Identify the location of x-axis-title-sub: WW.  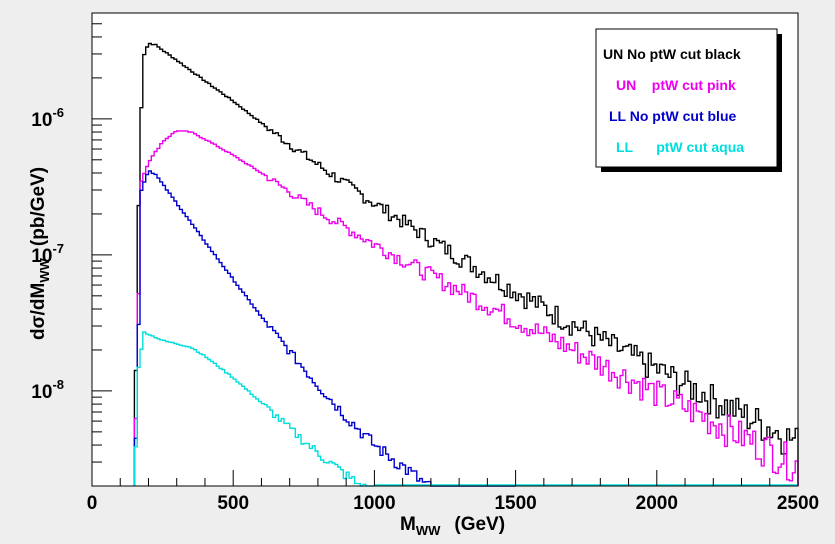
(428, 530).